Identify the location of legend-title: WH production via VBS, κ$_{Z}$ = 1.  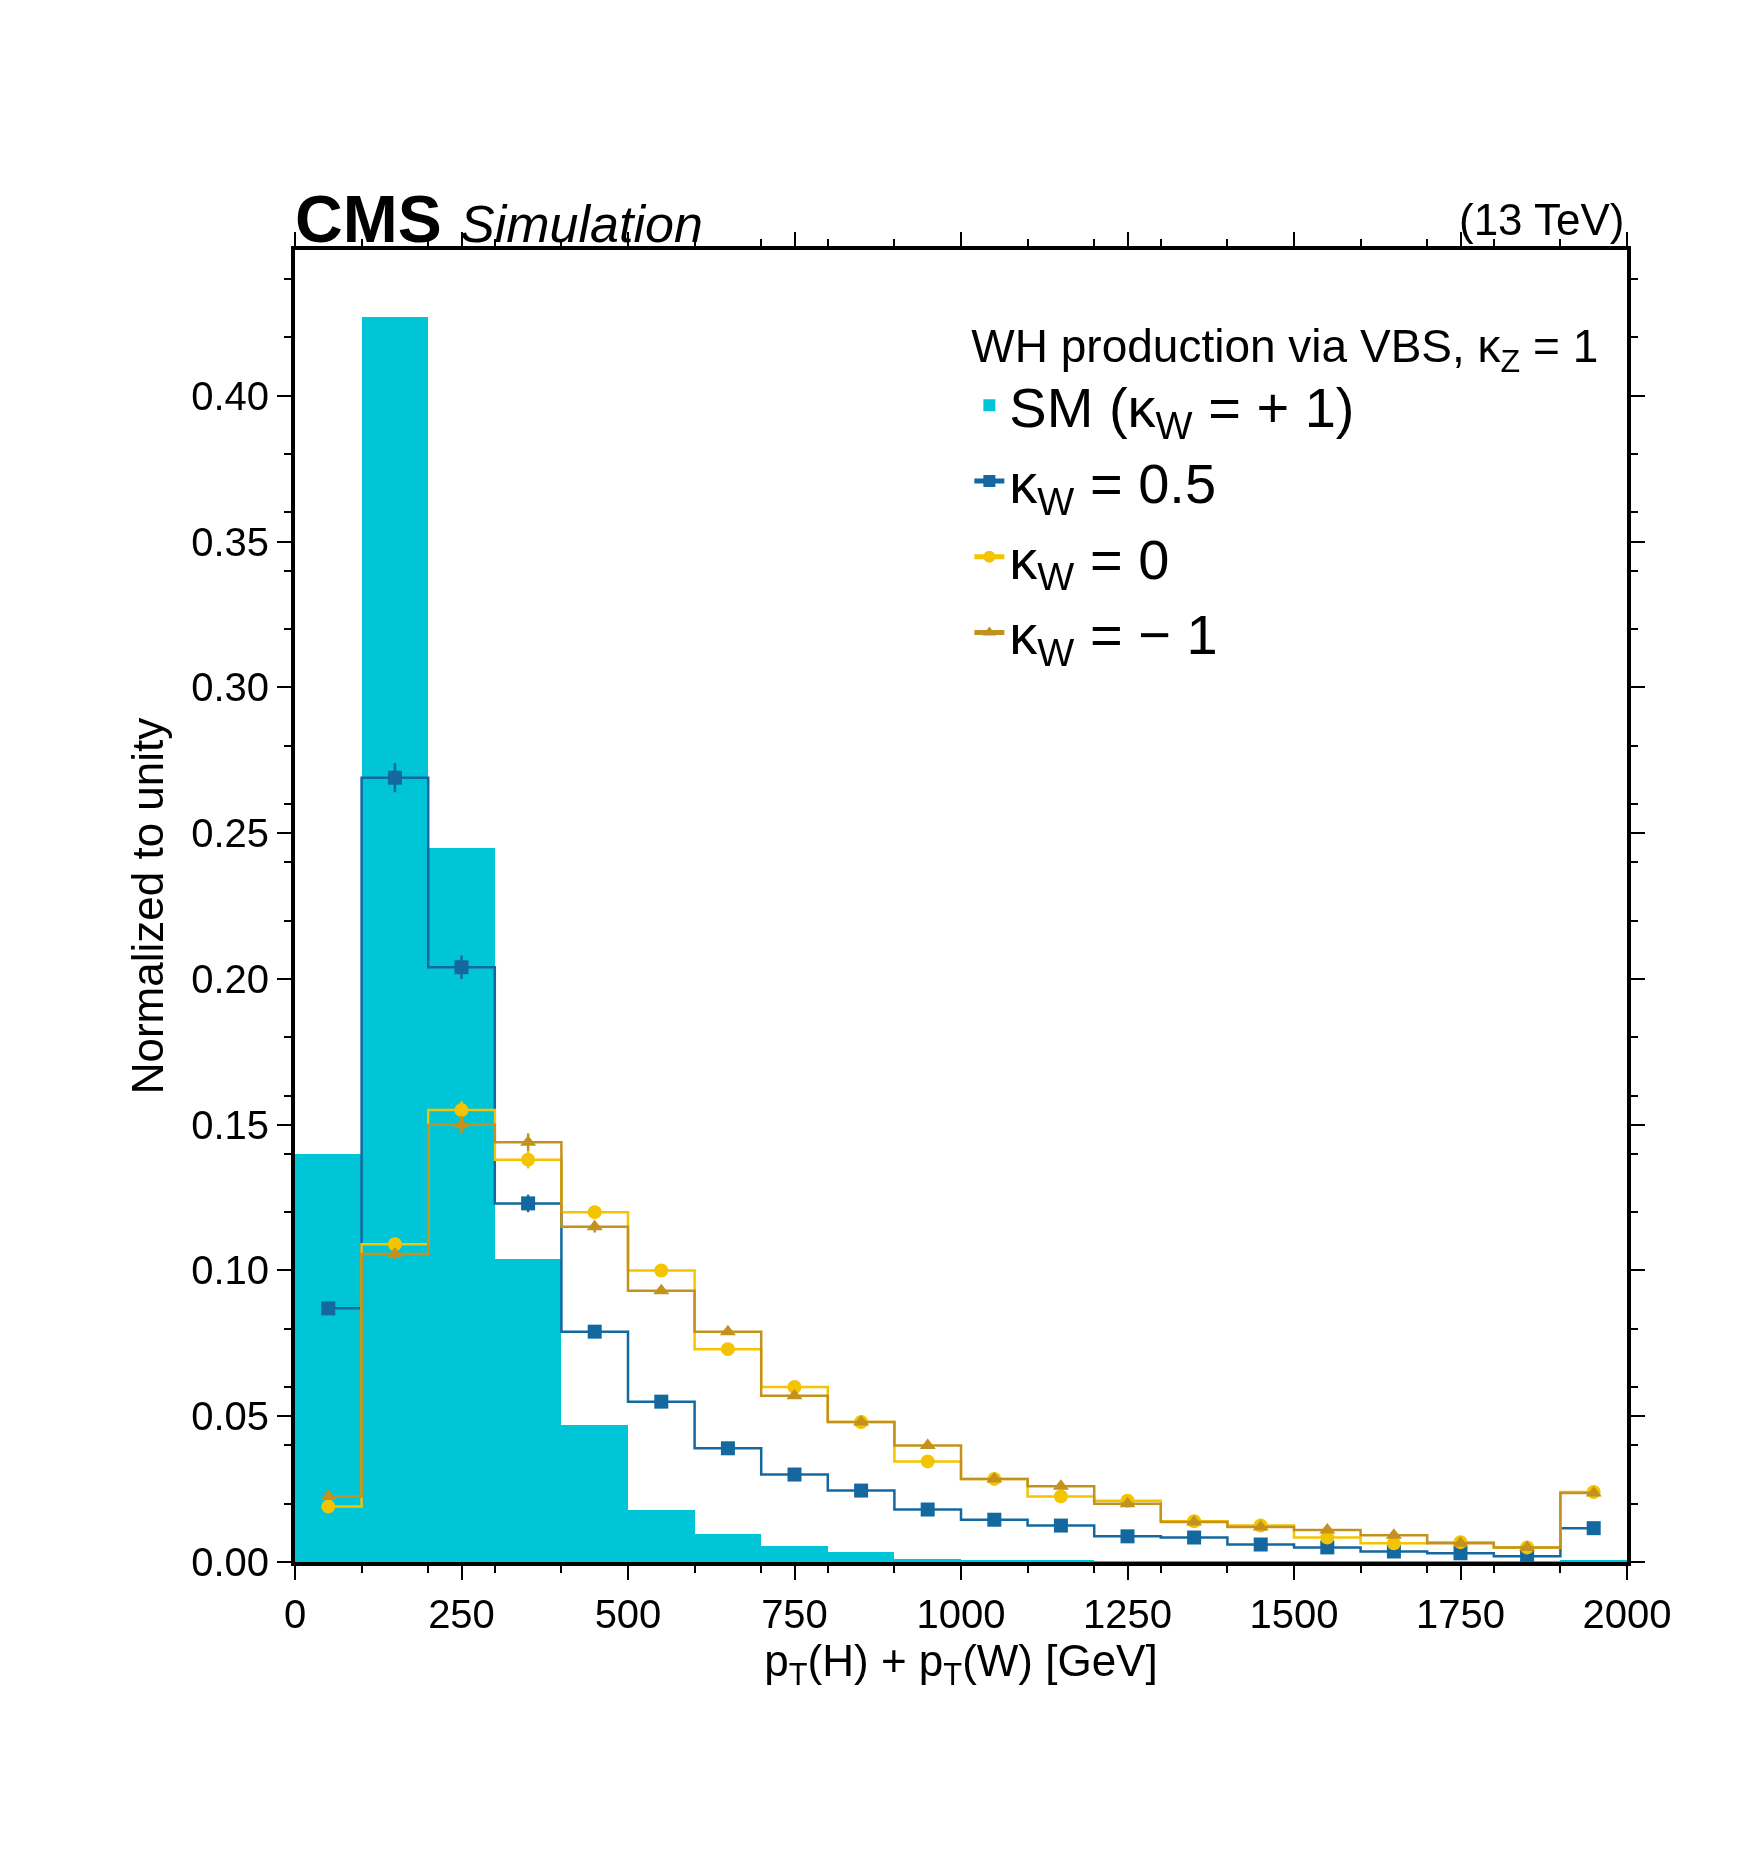
(1285, 349).